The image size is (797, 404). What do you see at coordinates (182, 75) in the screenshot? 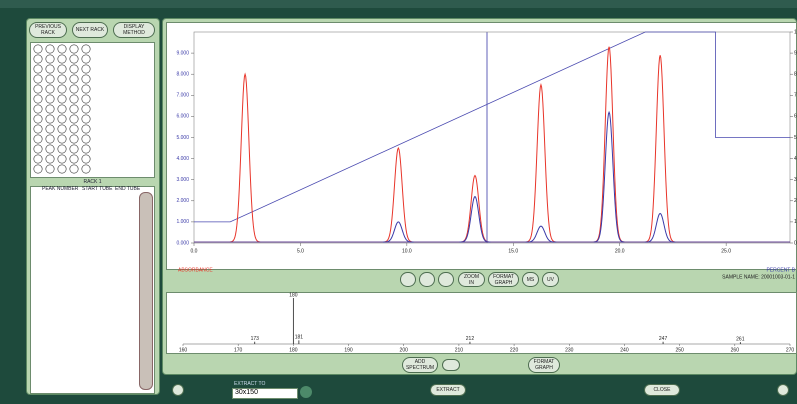
I see `y-tick-label: 8.000` at bounding box center [182, 75].